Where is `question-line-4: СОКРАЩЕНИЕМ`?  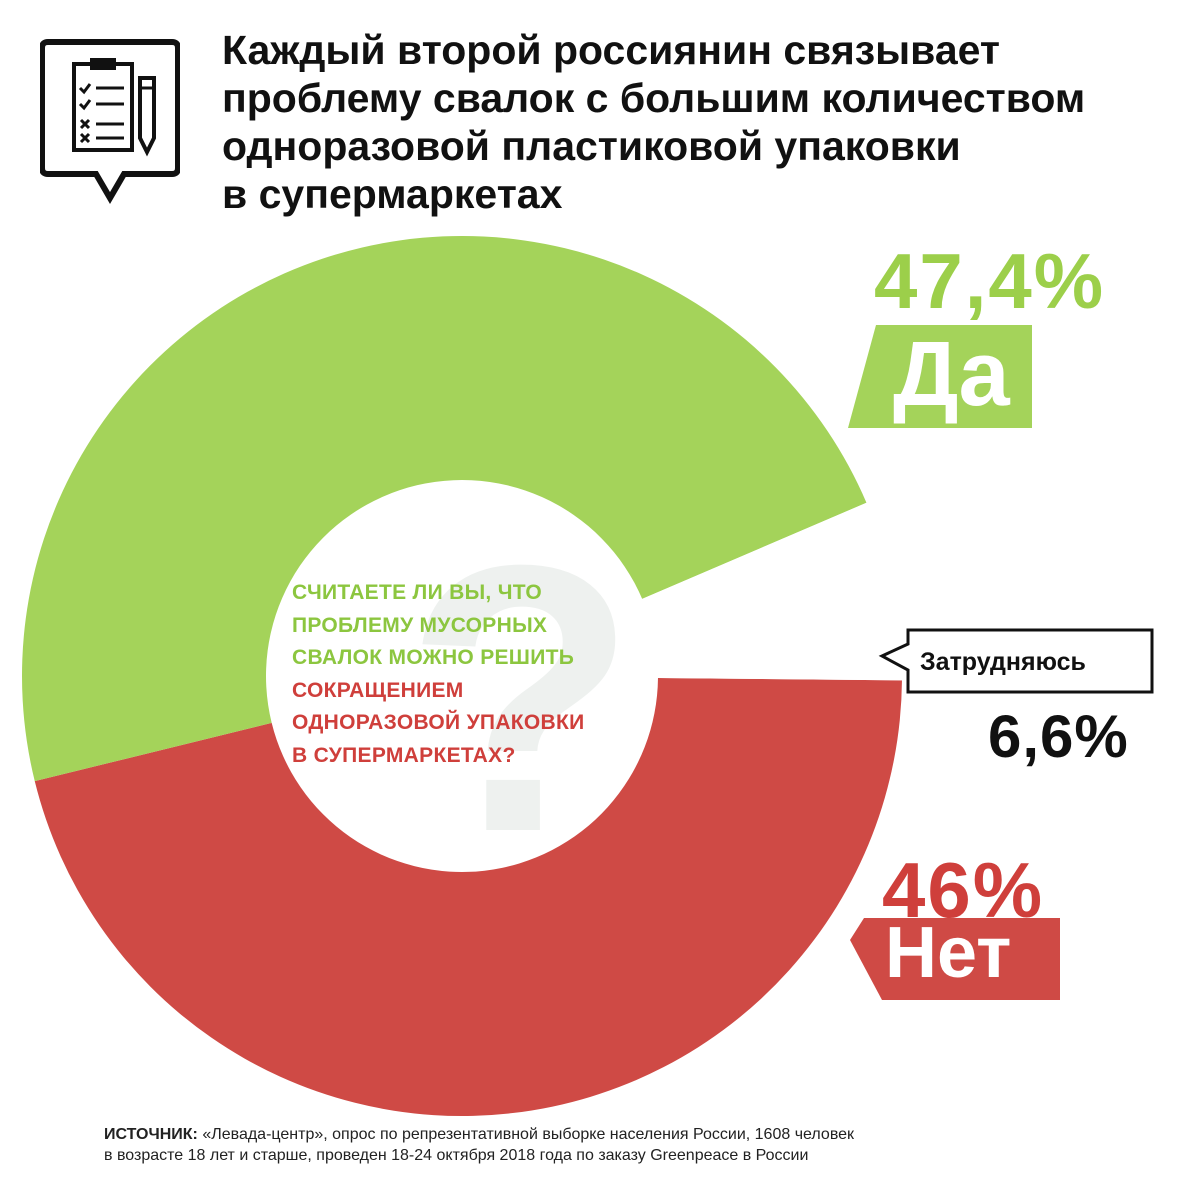
question-line-4: СОКРАЩЕНИЕМ is located at coordinates (378, 690).